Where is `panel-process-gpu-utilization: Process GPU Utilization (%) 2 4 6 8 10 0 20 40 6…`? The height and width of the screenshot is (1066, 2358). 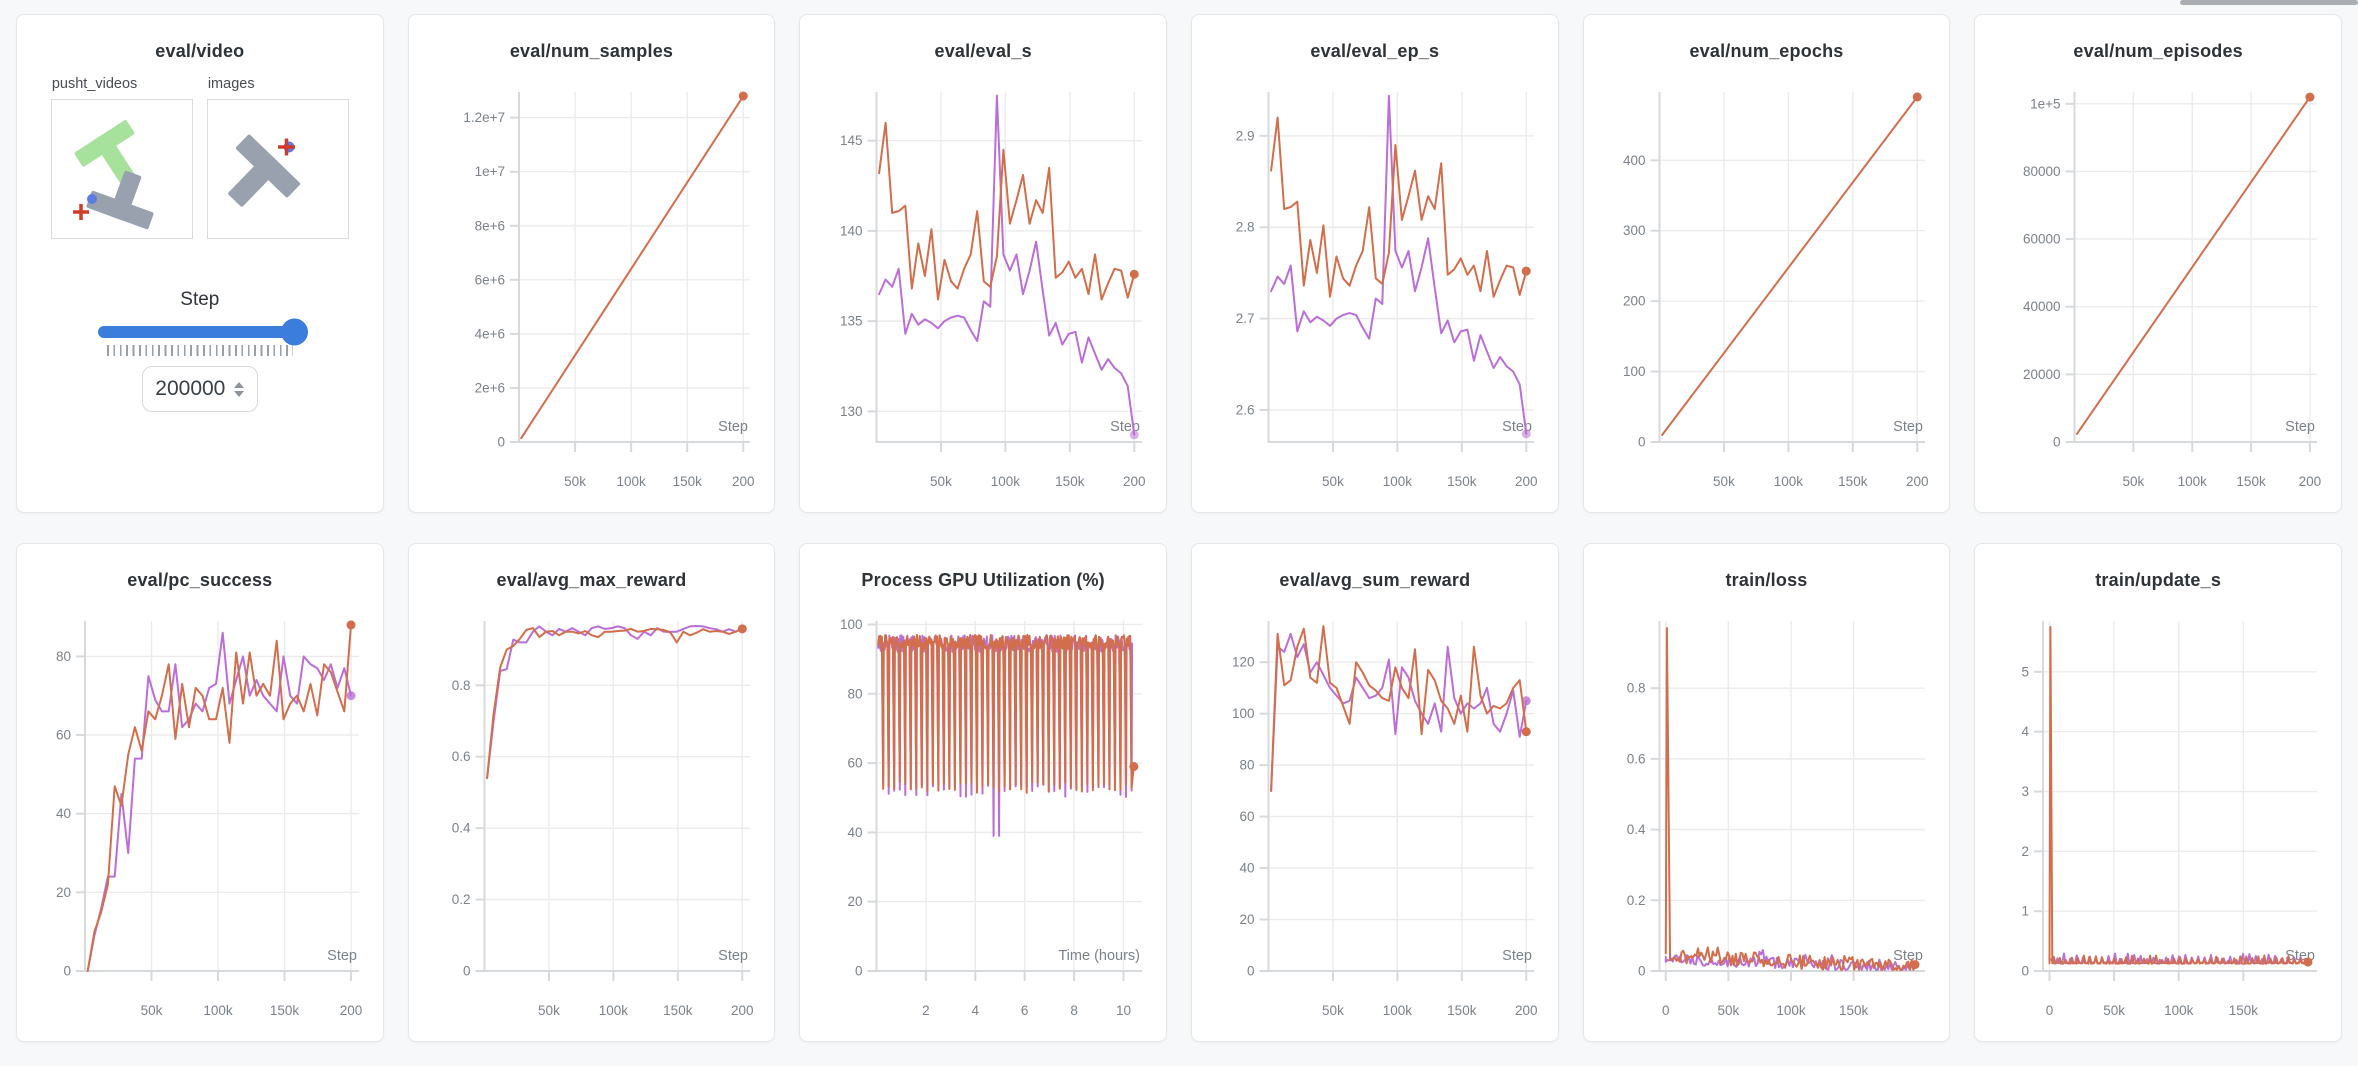 panel-process-gpu-utilization: Process GPU Utilization (%) 2 4 6 8 10 0 20 40 6… is located at coordinates (983, 792).